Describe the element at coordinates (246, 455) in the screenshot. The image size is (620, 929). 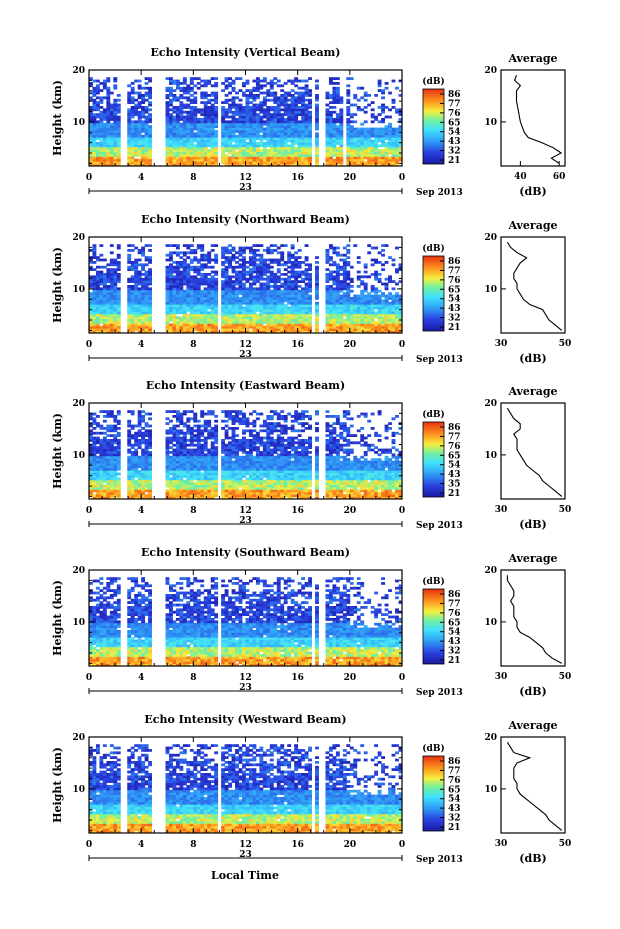
I see `heatmap-cells` at that location.